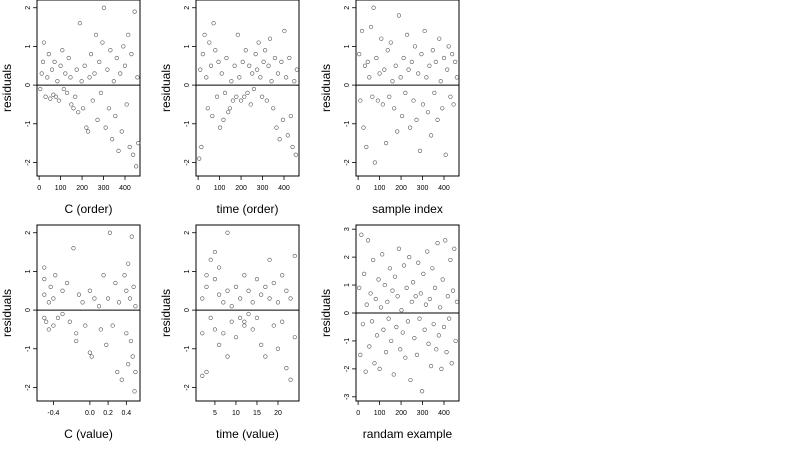  I want to click on x-tick-label: 0.0, so click(90, 413).